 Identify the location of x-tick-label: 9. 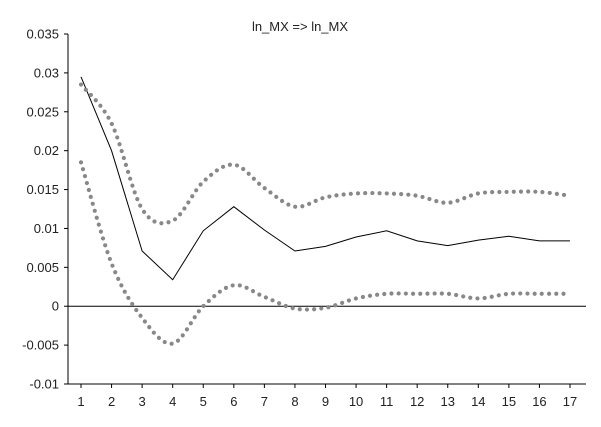
(325, 401).